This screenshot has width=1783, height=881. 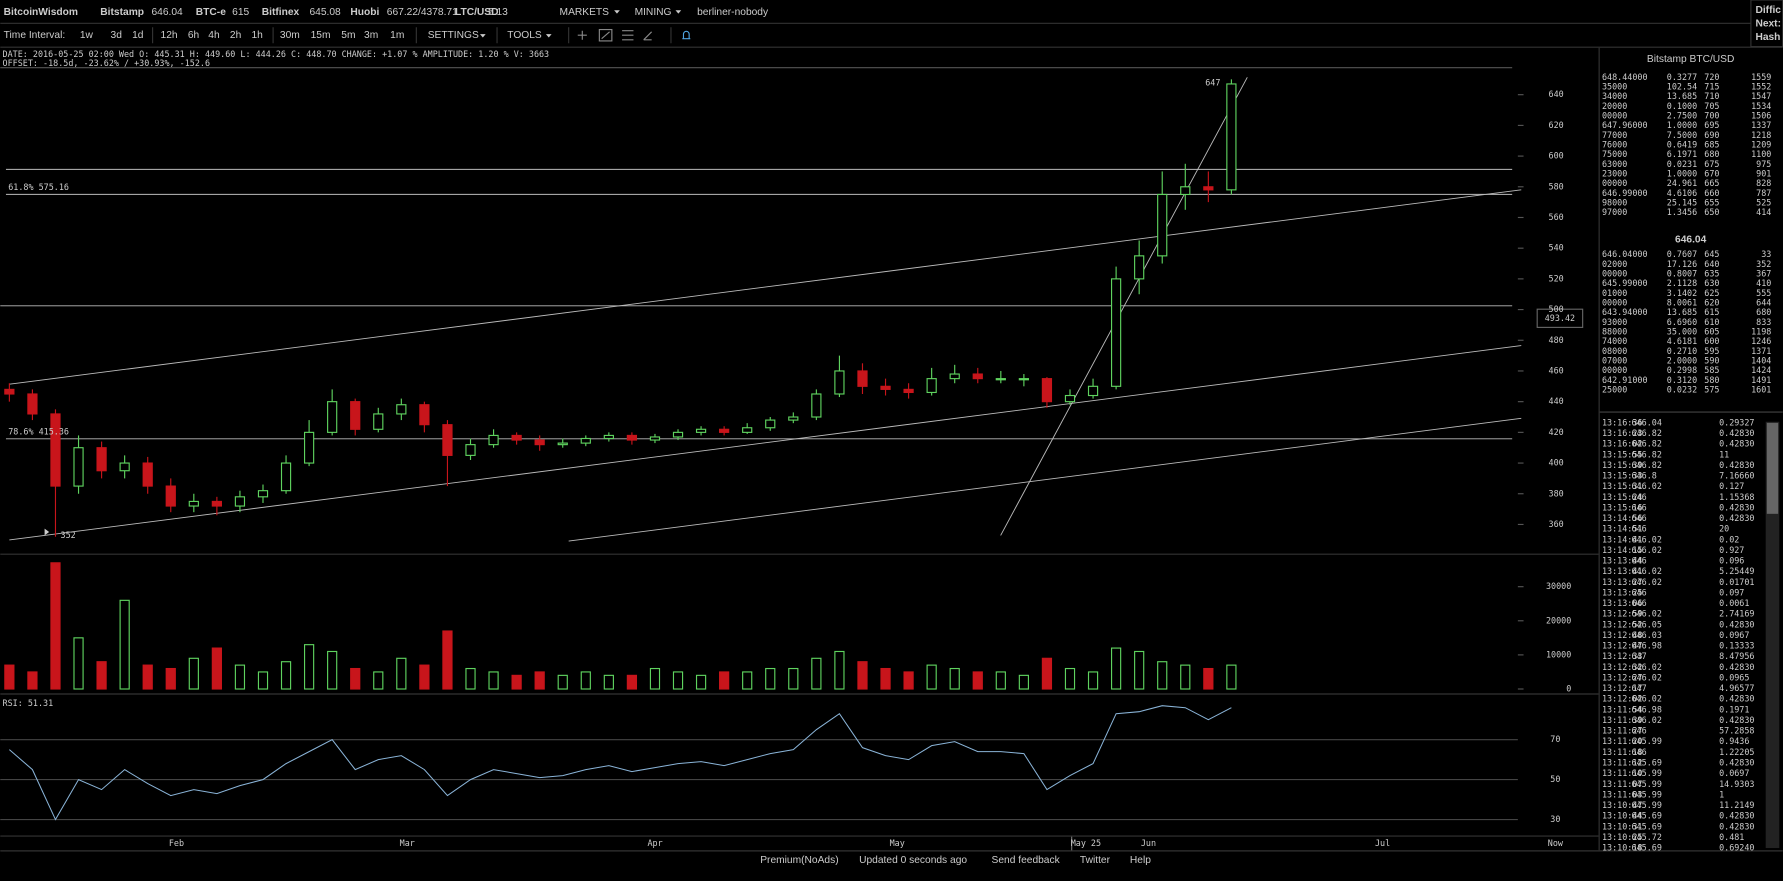 I want to click on volume-tick-label: 10000, so click(x=1558, y=654).